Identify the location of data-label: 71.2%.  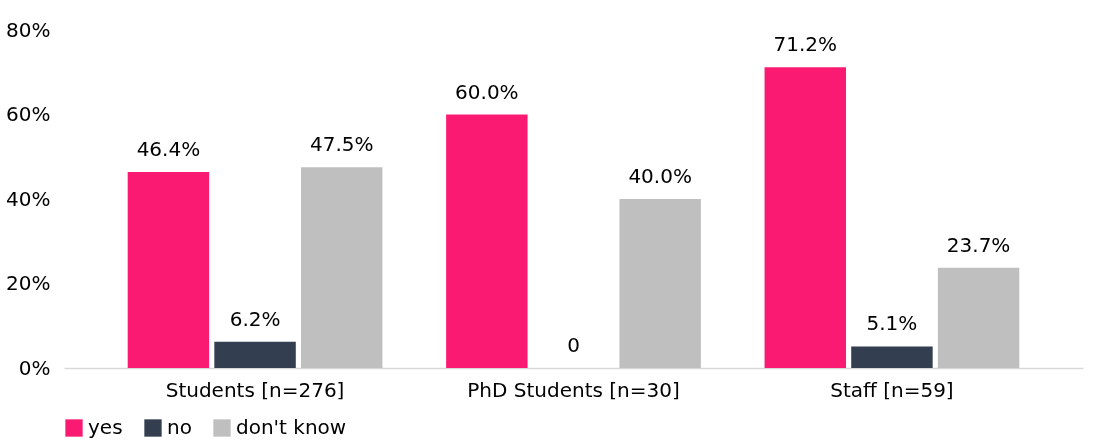
(805, 44).